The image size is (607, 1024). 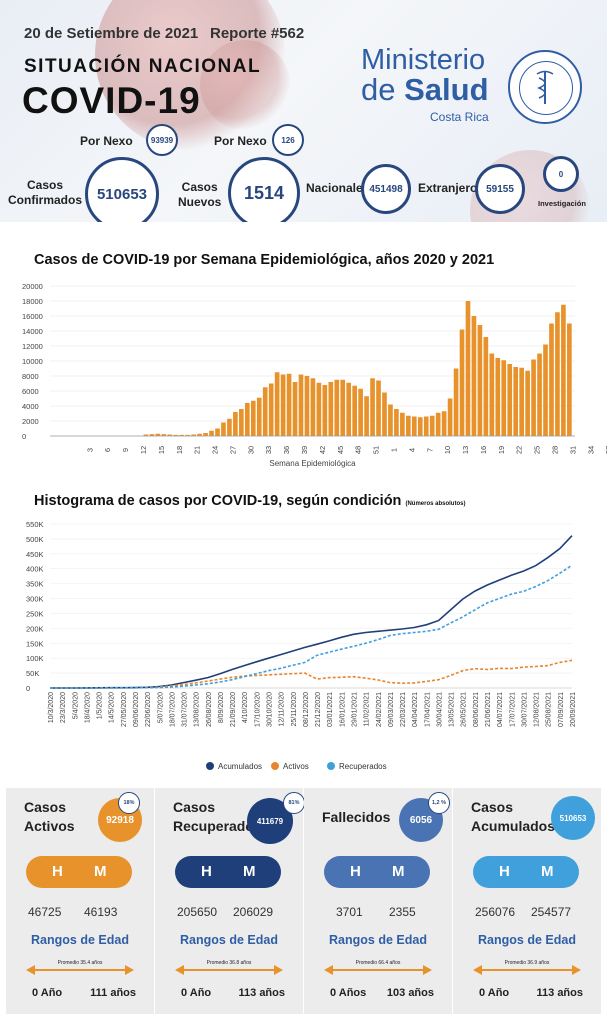 What do you see at coordinates (215, 450) in the screenshot?
I see `chart1-x-tick: 24` at bounding box center [215, 450].